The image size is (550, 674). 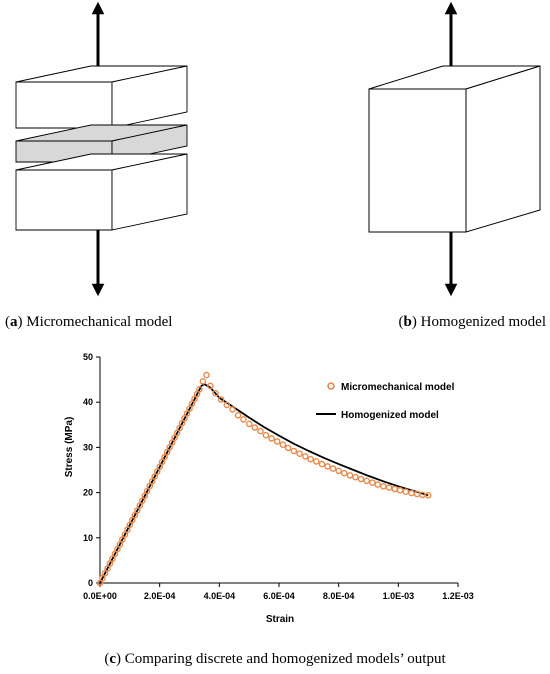 I want to click on x-tick-label: 0.0E+00, so click(x=100, y=596).